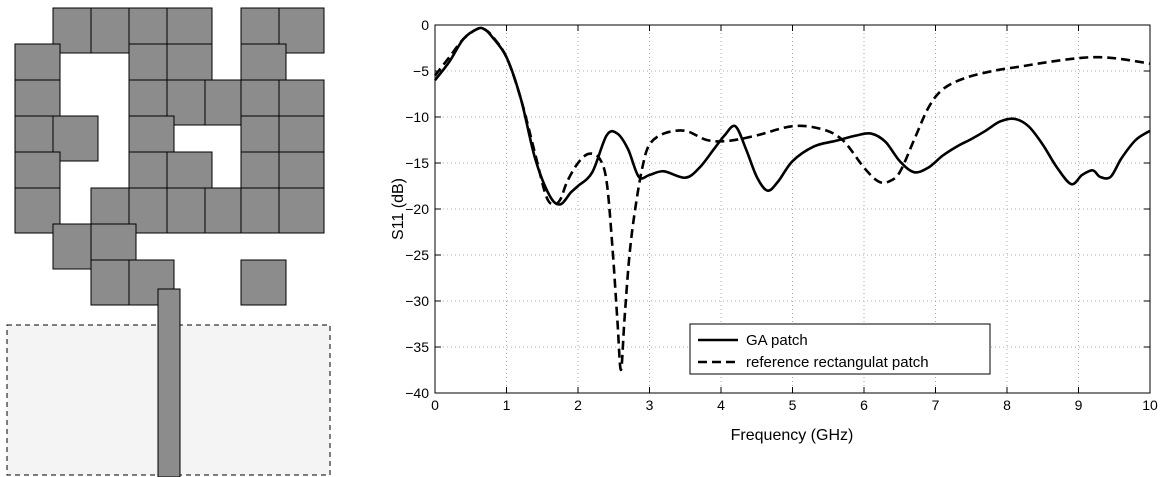 This screenshot has height=477, width=1161. I want to click on y-tick-label: −40, so click(417, 393).